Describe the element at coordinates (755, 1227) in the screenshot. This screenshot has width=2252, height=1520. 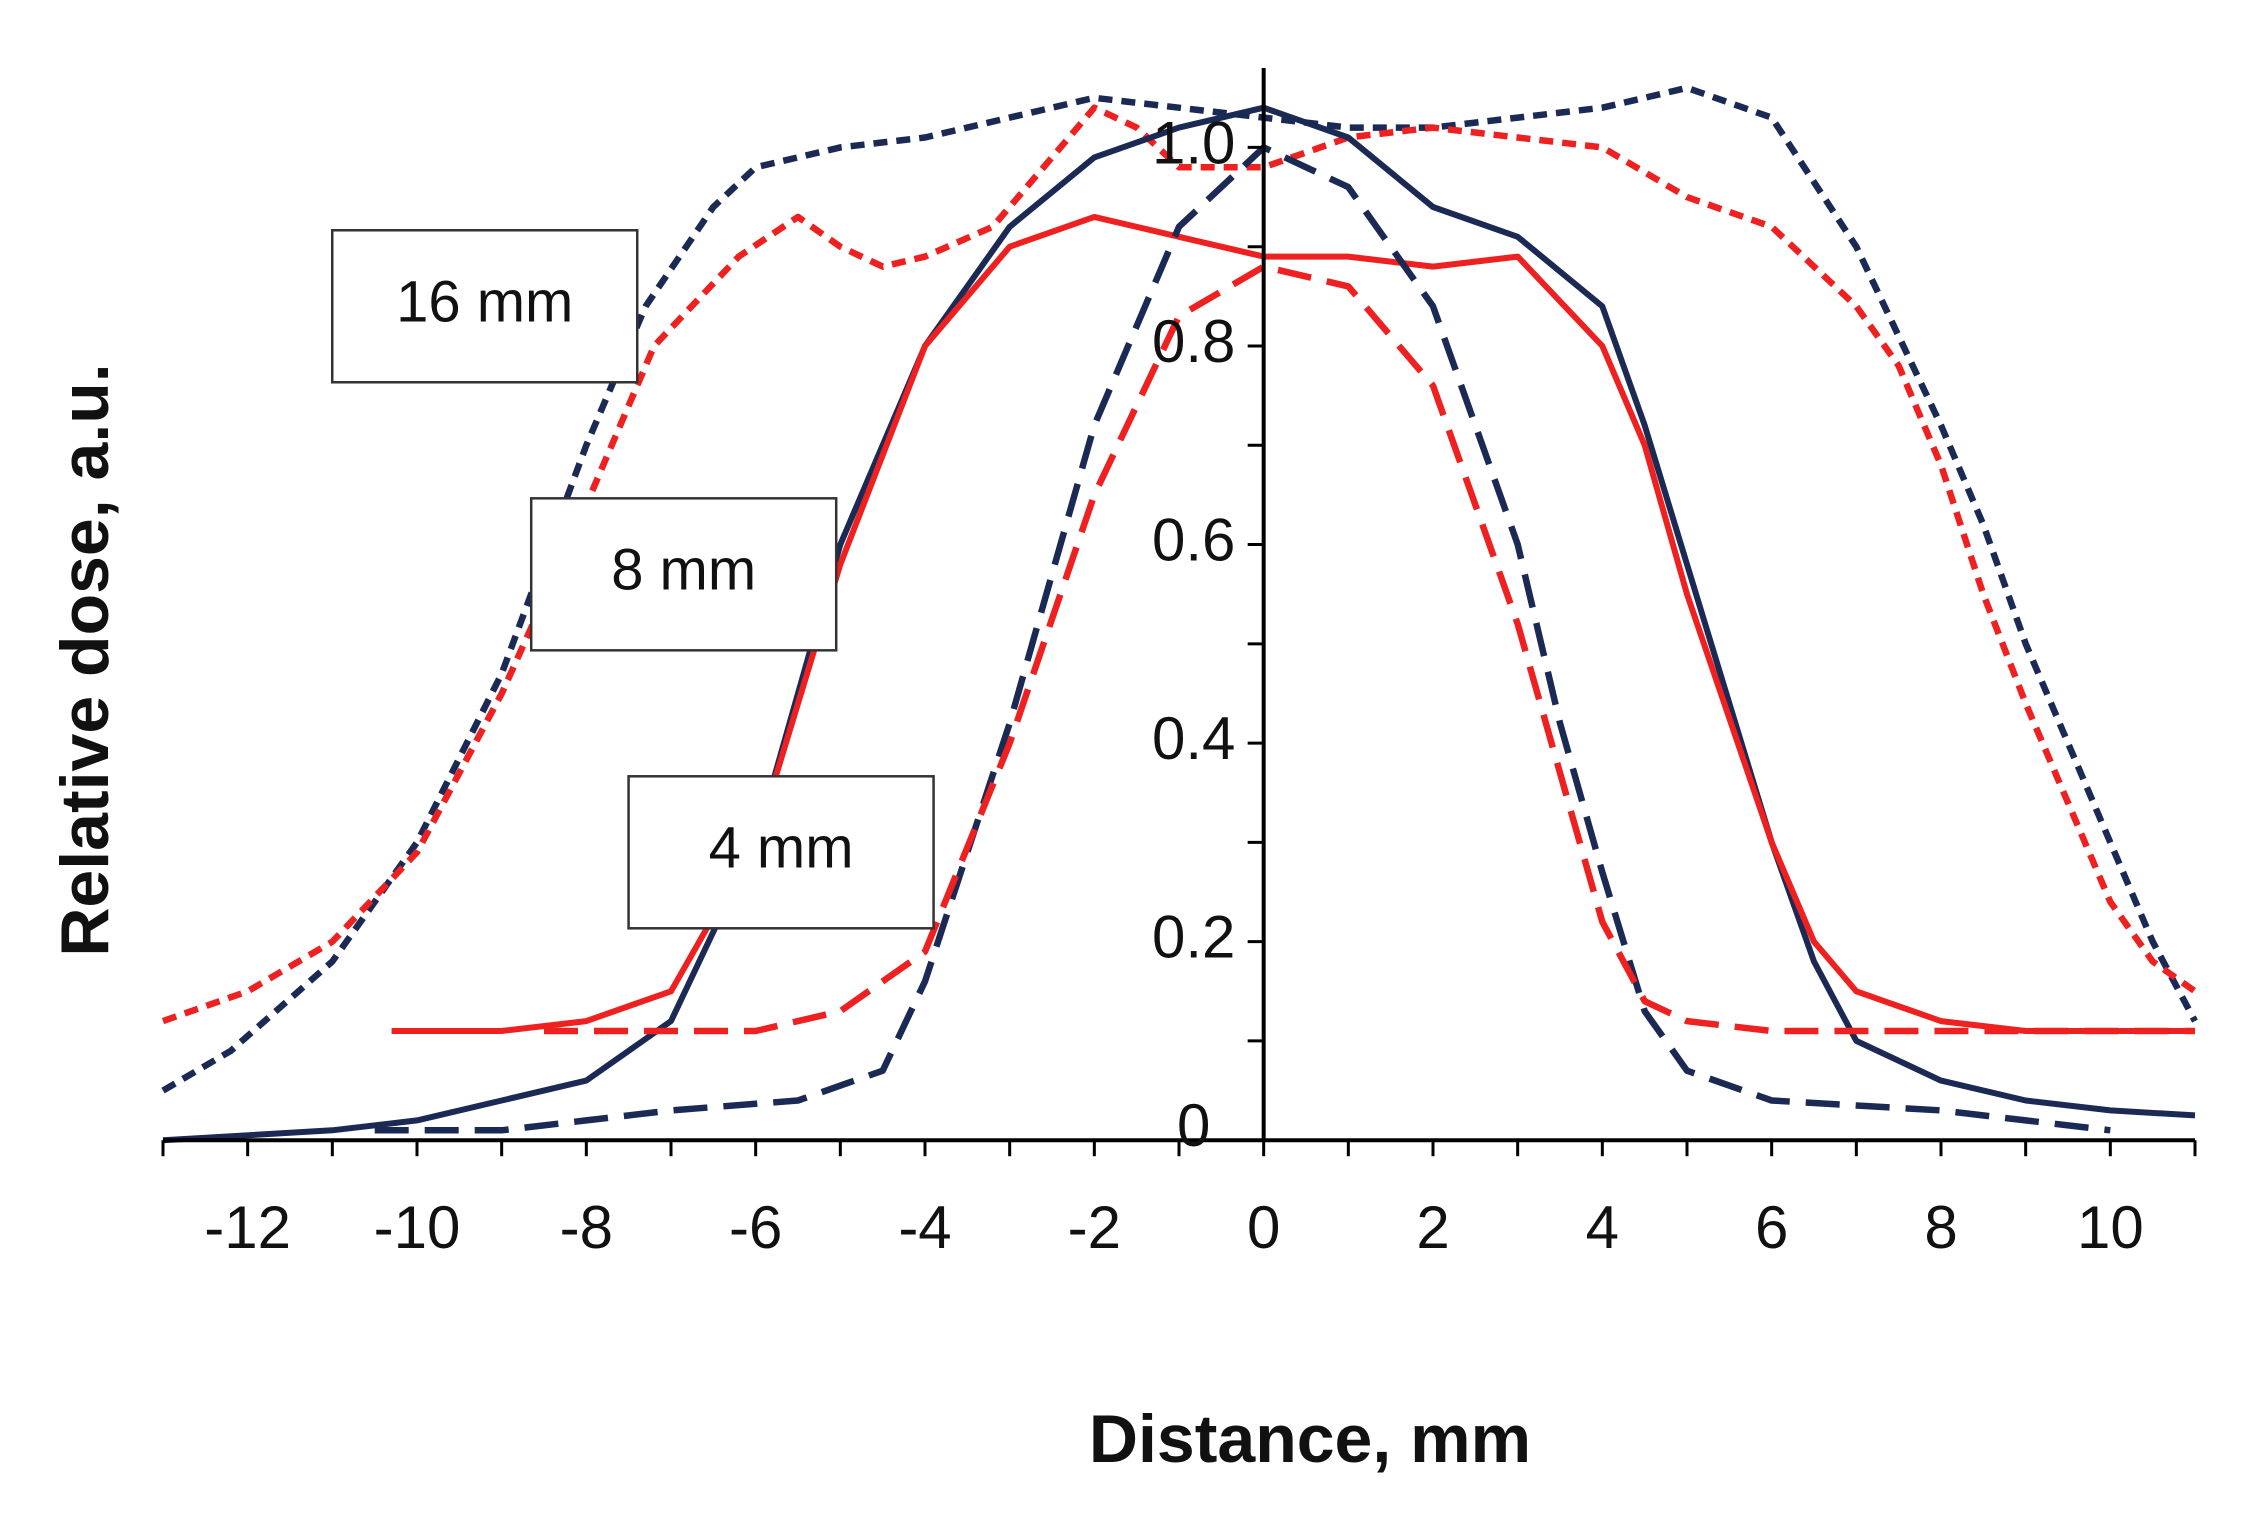
I see `x-tick-label: -6` at that location.